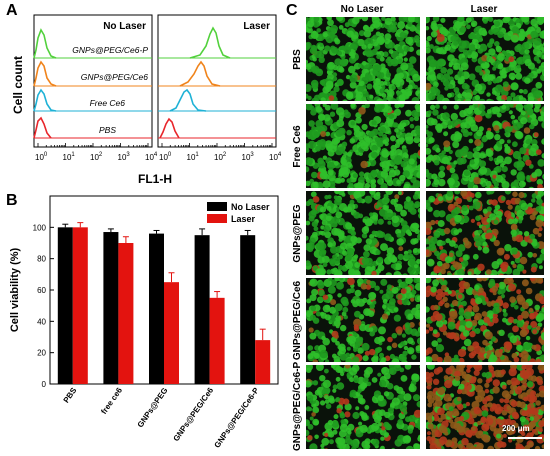 This screenshot has width=550, height=456. What do you see at coordinates (525, 438) in the screenshot?
I see `scale-bar` at bounding box center [525, 438].